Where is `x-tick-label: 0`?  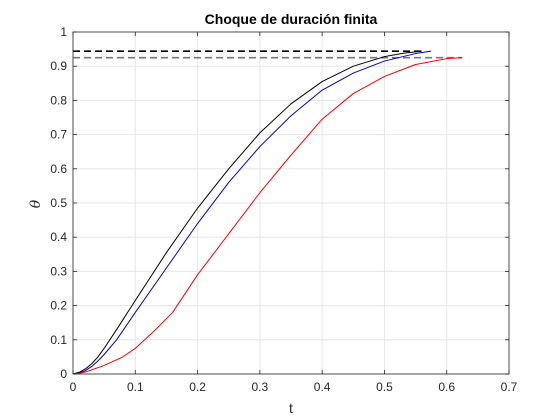
x-tick-label: 0 is located at coordinates (73, 387).